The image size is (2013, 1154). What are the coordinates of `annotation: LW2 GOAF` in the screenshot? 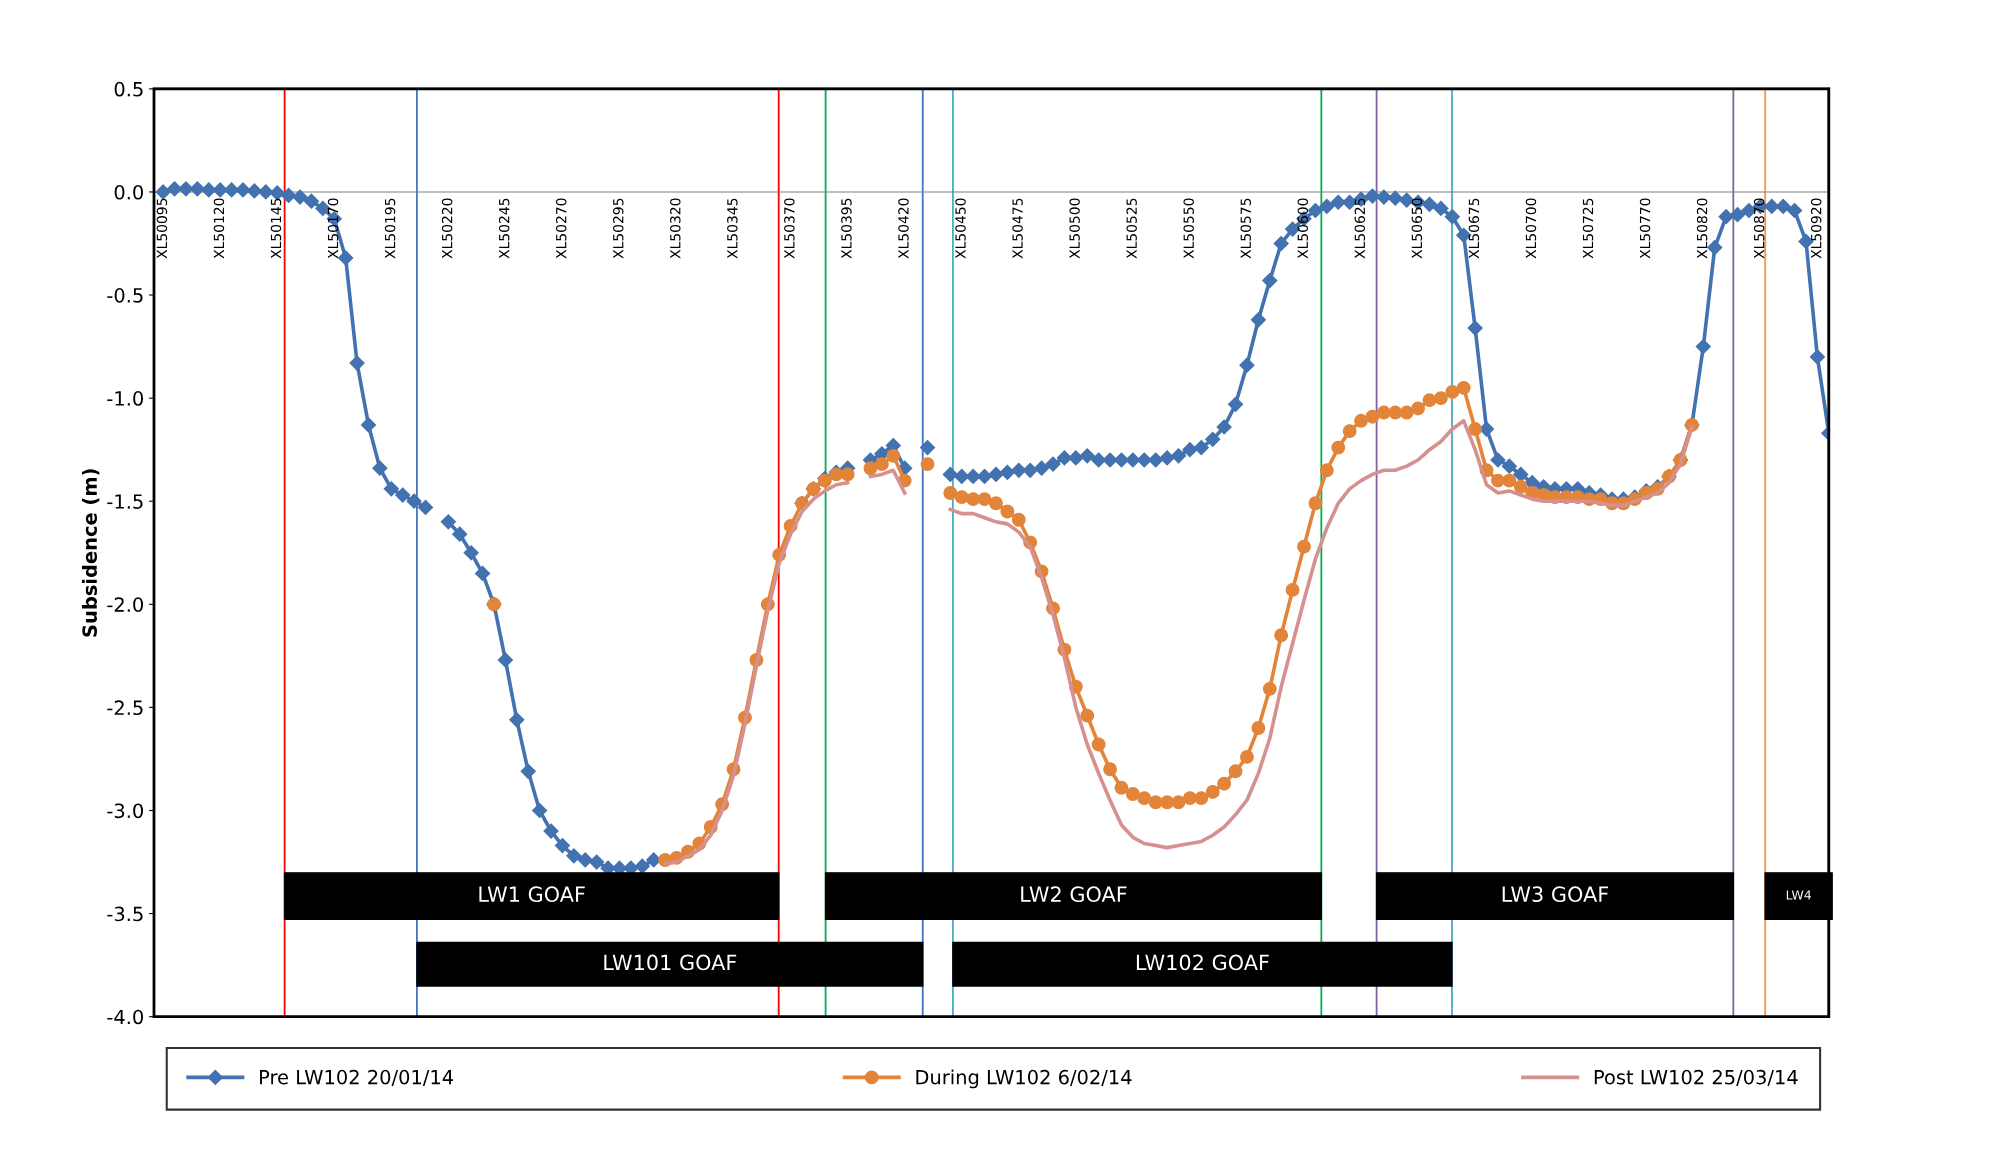 It's located at (1074, 894).